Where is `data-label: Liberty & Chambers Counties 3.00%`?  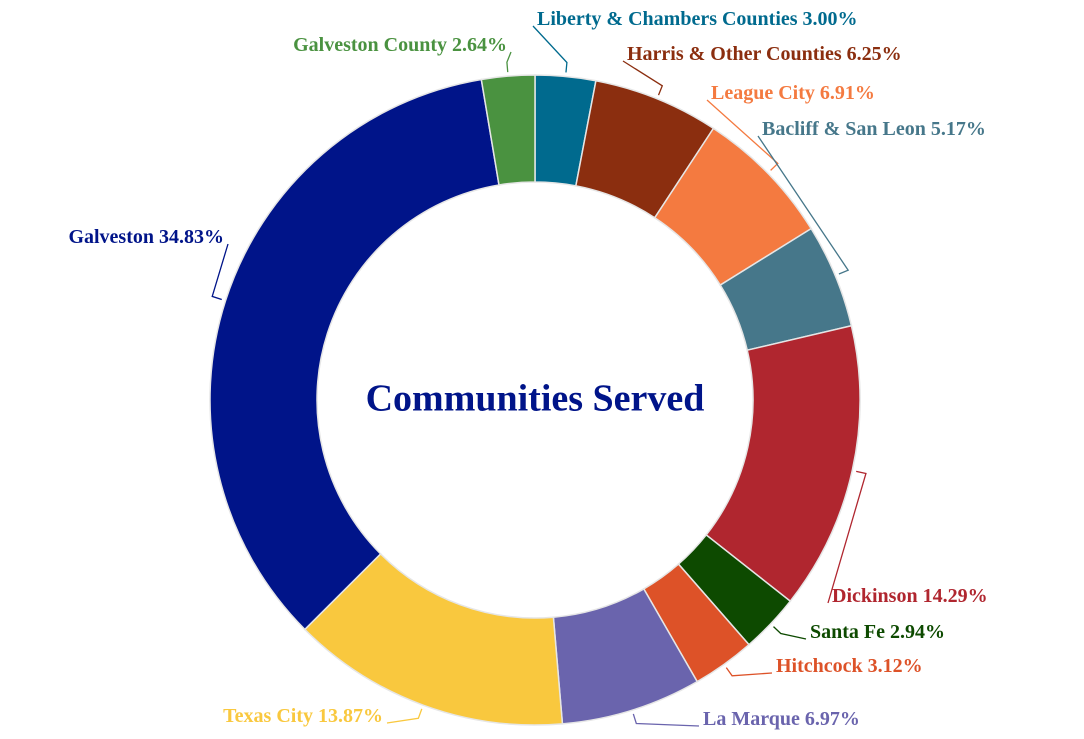 data-label: Liberty & Chambers Counties 3.00% is located at coordinates (697, 19).